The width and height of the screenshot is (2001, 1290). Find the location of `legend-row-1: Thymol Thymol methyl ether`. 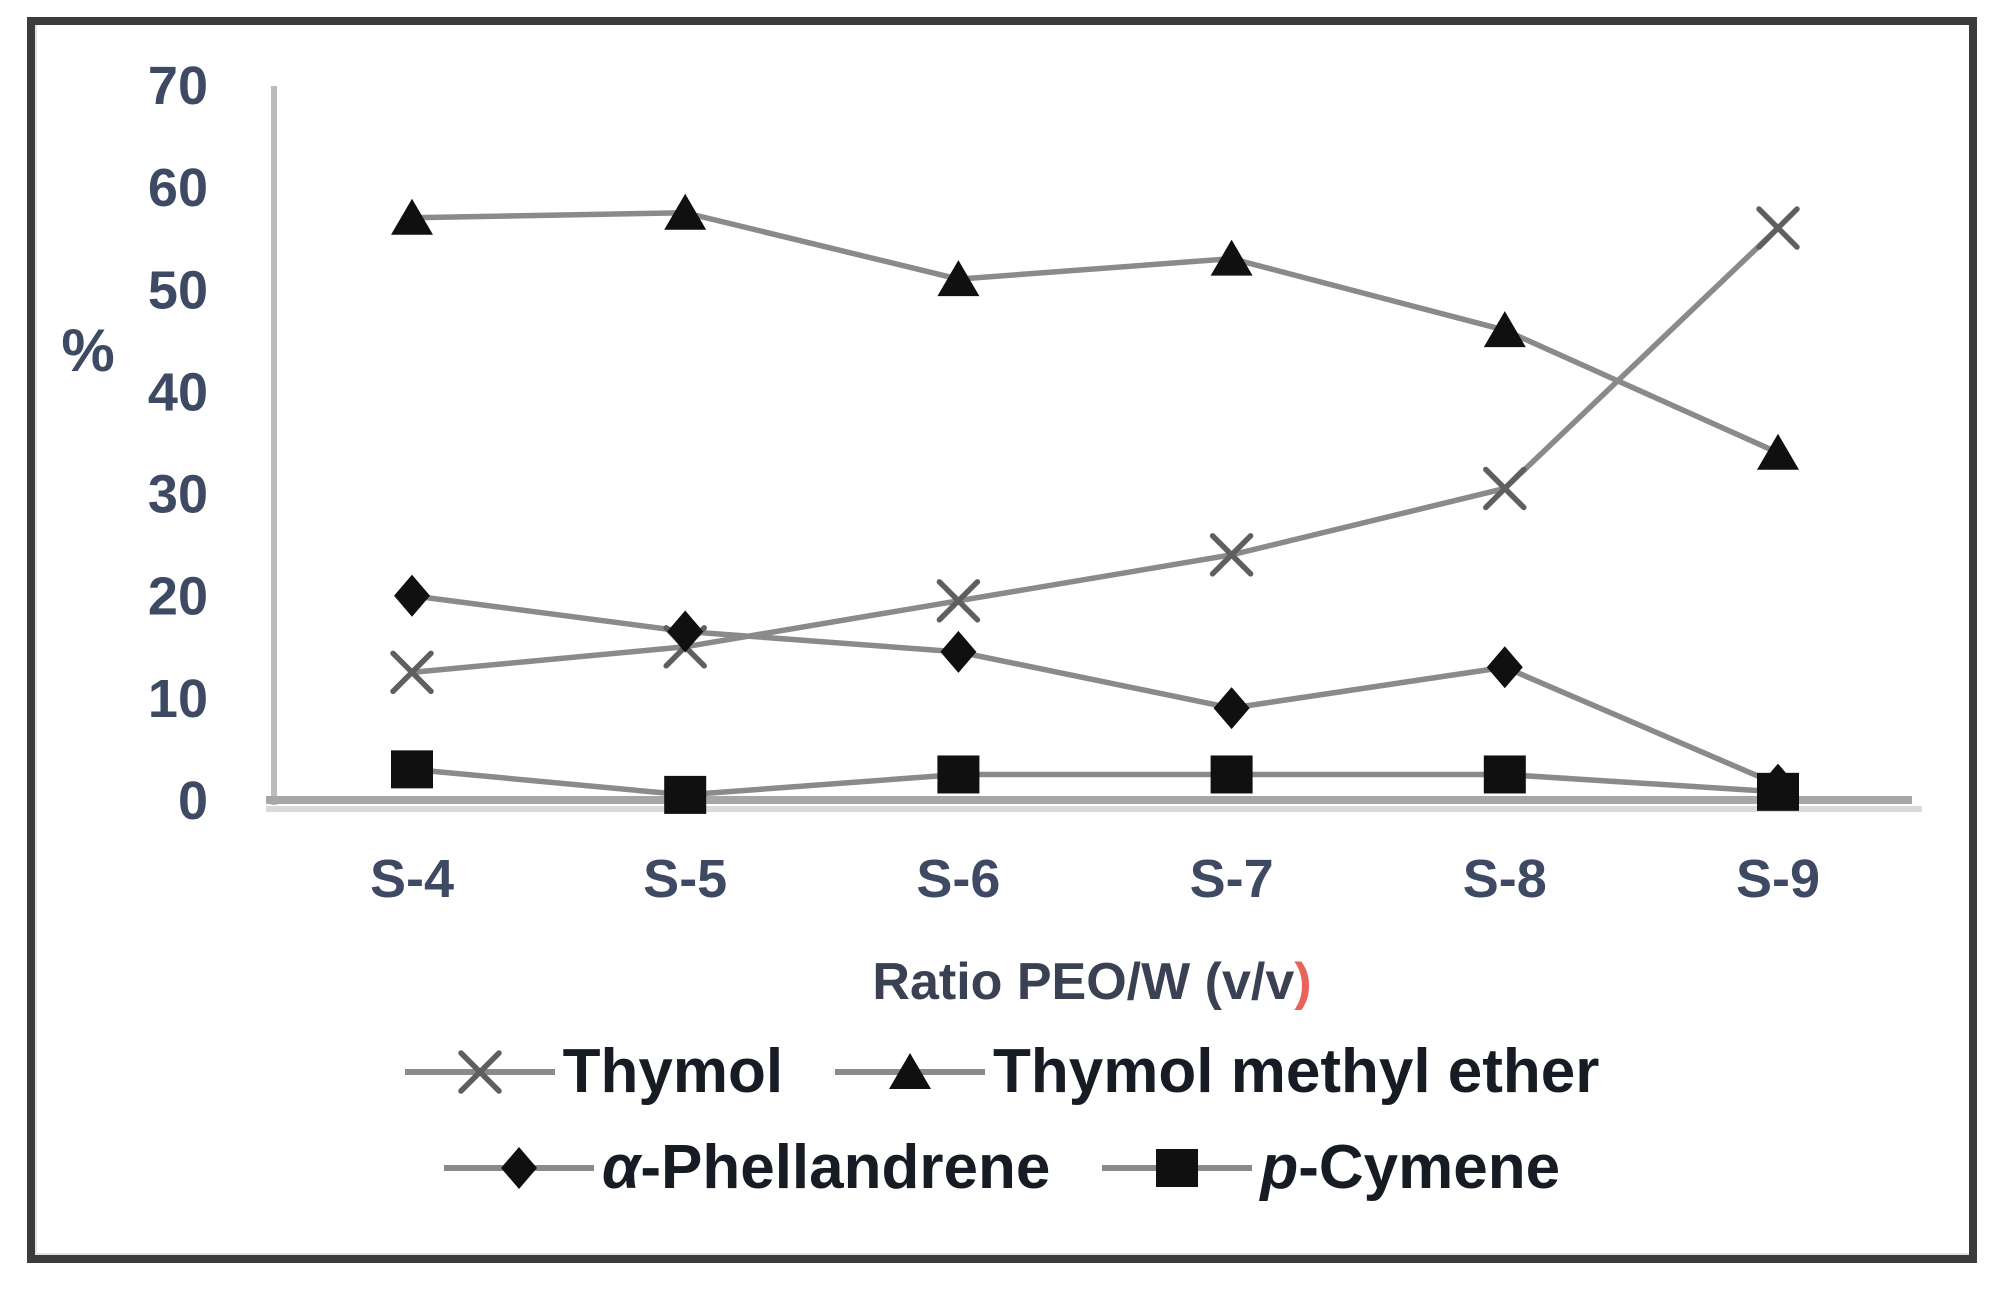

legend-row-1: Thymol Thymol methyl ether is located at coordinates (1001, 1072).